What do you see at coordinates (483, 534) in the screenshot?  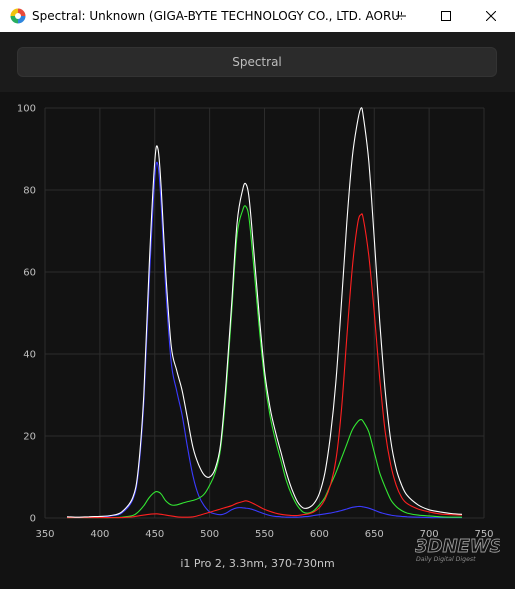 I see `x-tick-label: 750` at bounding box center [483, 534].